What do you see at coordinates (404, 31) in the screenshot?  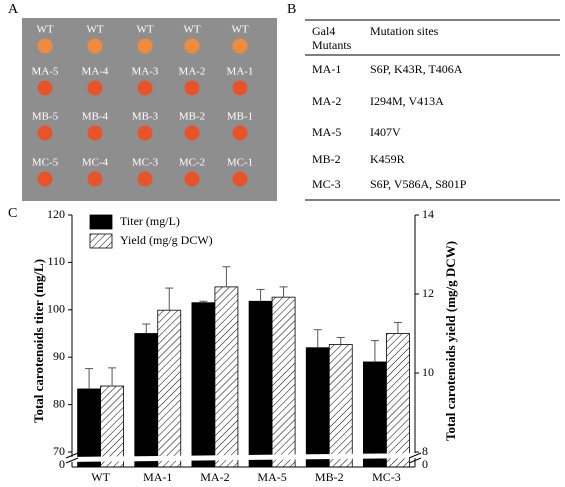 I see `table-header: Mutation sites` at bounding box center [404, 31].